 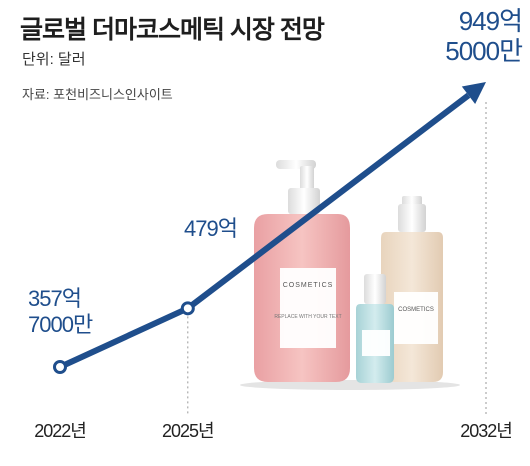 I want to click on blue-bottle-image, so click(x=375, y=328).